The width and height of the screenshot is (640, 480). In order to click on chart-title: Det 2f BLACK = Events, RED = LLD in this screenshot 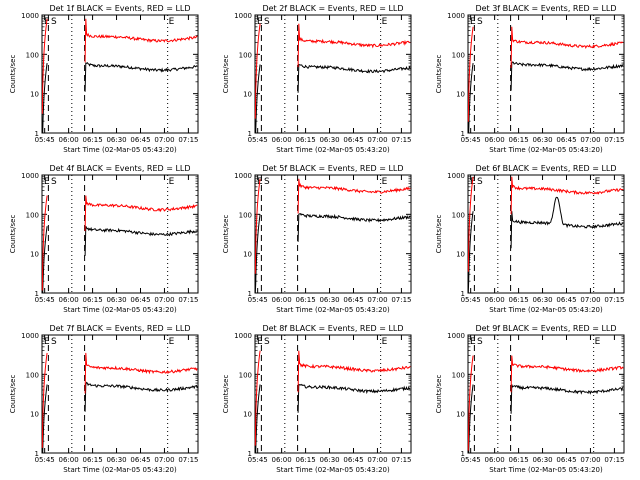, I will do `click(332, 8)`.